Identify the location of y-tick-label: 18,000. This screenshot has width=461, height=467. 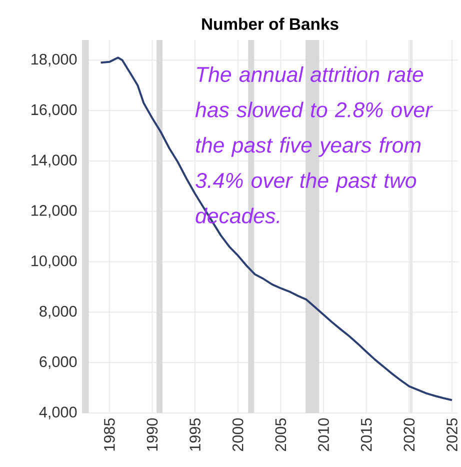
(54, 60).